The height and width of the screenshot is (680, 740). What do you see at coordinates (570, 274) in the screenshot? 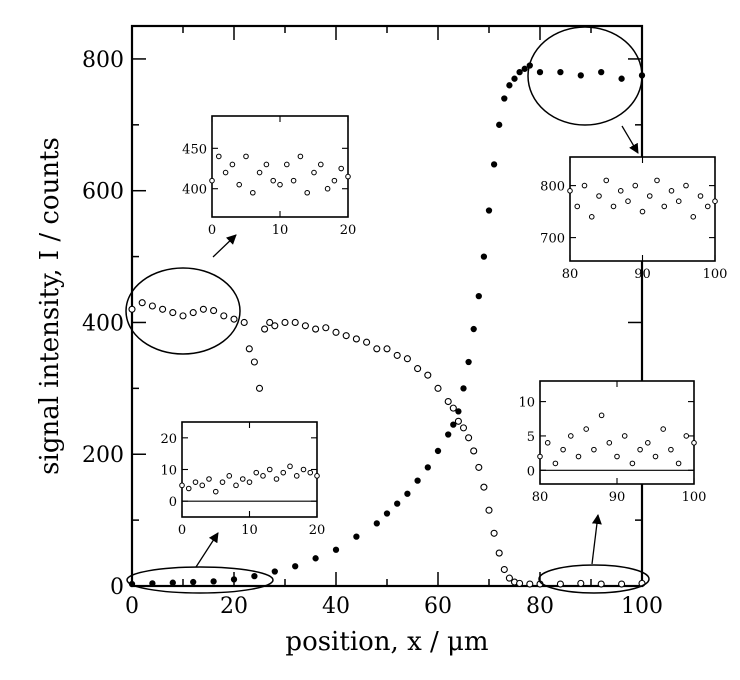
I see `inset-x-tick-label: 80` at bounding box center [570, 274].